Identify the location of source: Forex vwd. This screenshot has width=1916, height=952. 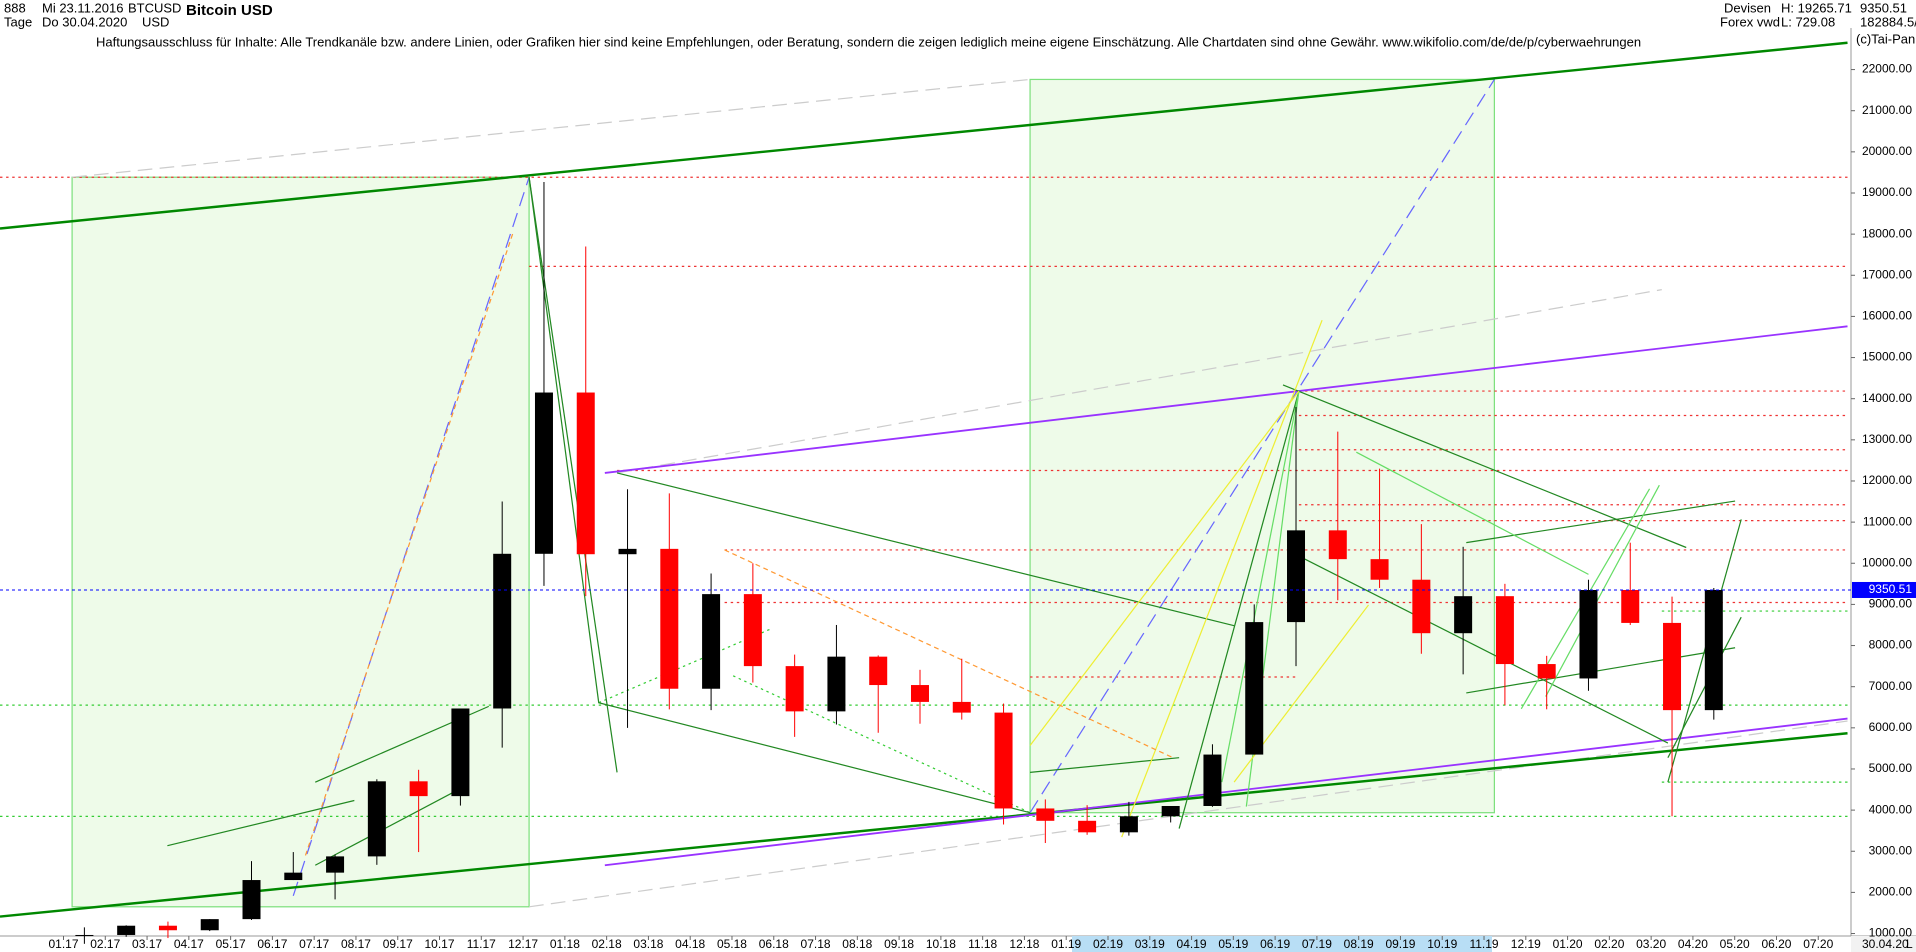
(1750, 21).